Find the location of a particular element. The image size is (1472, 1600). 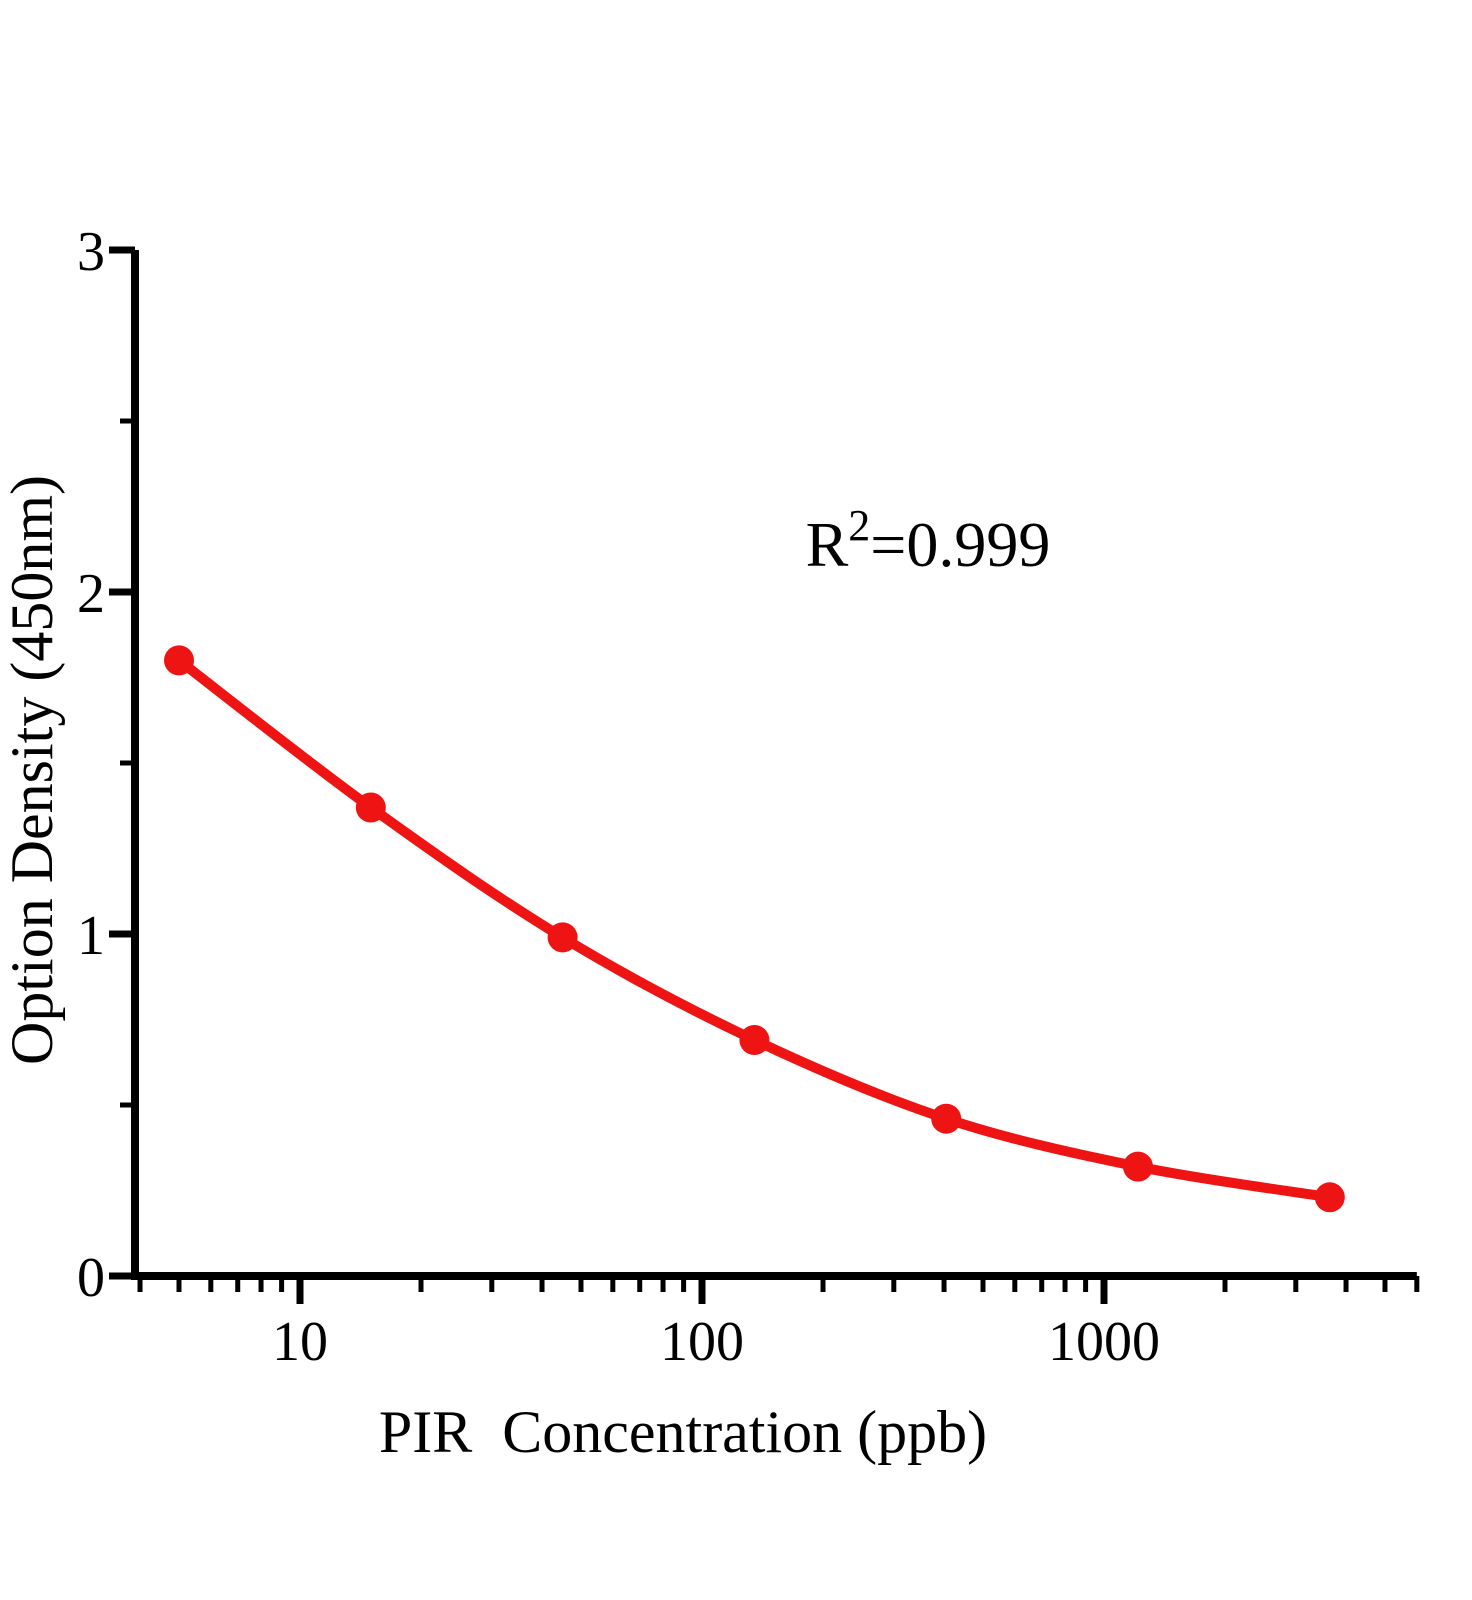

y-axis-title: Option Density (450nm) is located at coordinates (32, 770).